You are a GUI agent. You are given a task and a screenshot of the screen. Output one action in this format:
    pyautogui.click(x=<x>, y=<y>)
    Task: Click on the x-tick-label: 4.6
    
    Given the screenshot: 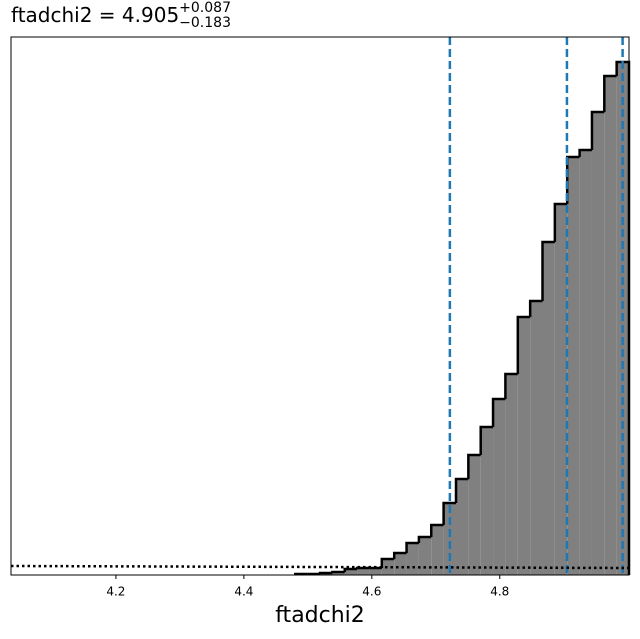 What is the action you would take?
    pyautogui.click(x=371, y=592)
    